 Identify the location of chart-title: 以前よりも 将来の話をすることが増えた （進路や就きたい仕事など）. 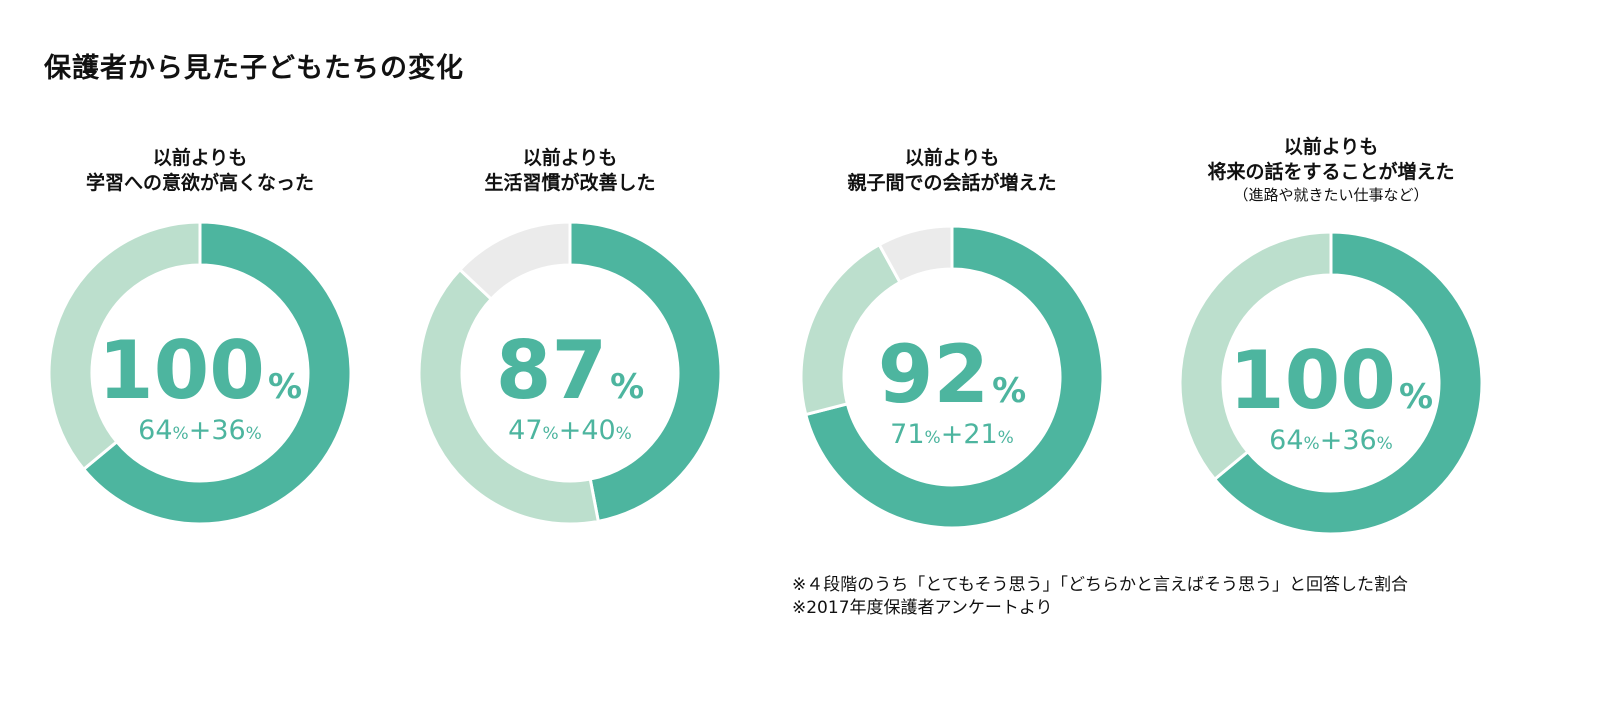
(1331, 170).